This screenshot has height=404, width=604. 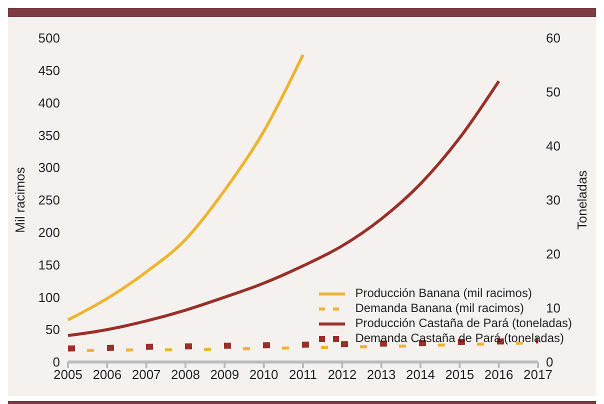 What do you see at coordinates (49, 38) in the screenshot?
I see `y-tick-label: 500` at bounding box center [49, 38].